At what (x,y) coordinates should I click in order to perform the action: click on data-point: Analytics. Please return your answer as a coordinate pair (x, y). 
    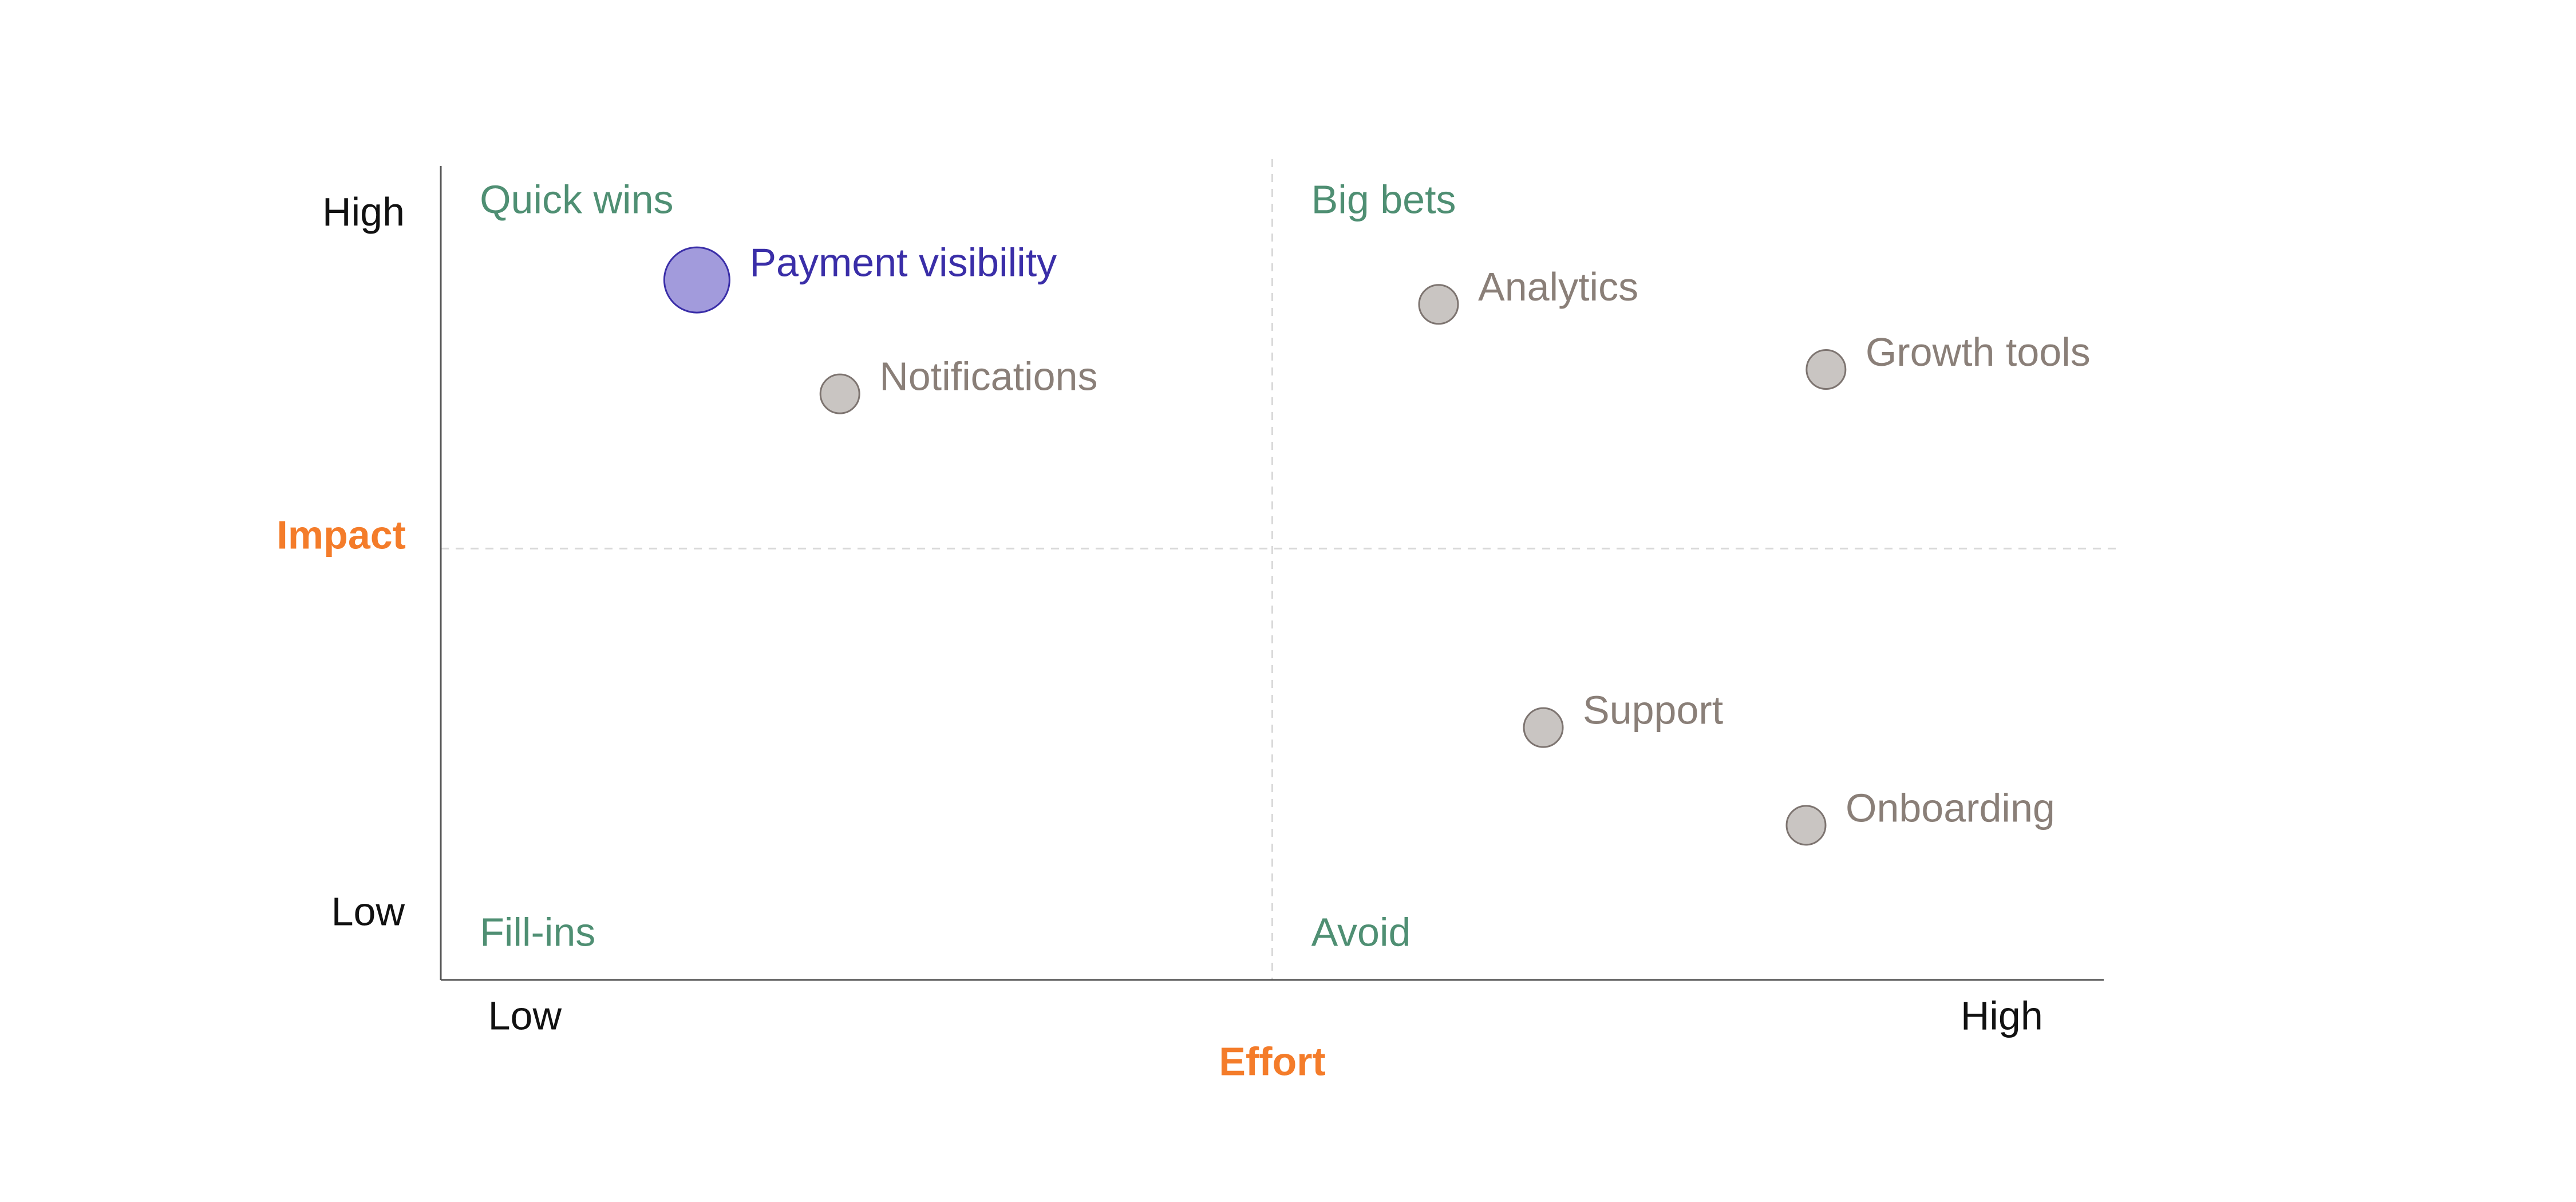
    Looking at the image, I should click on (1528, 295).